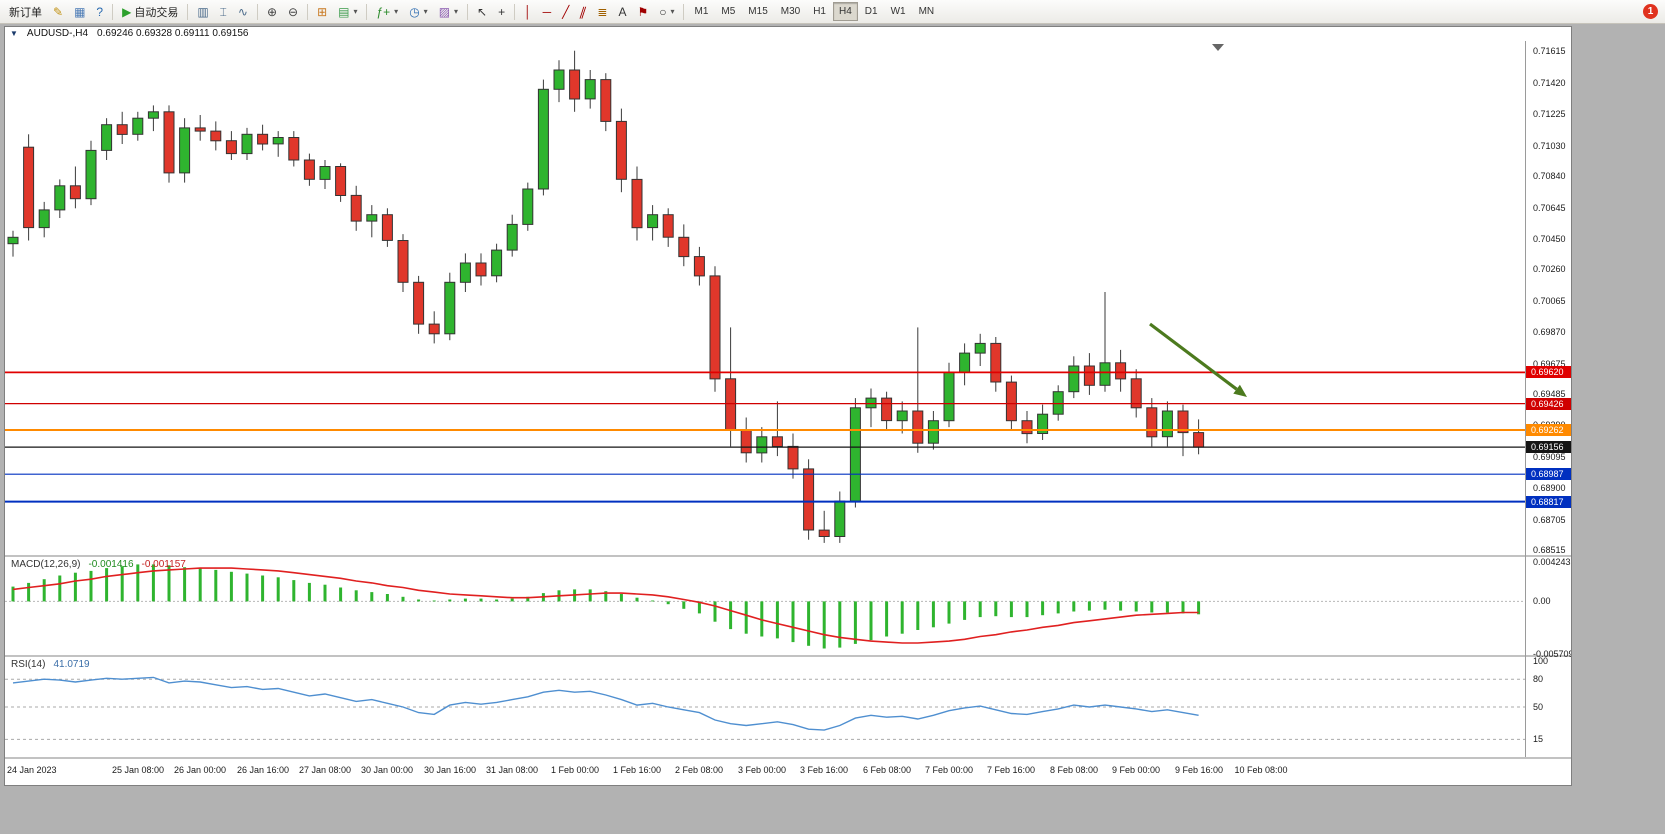 This screenshot has height=834, width=1665. What do you see at coordinates (528, 11) in the screenshot?
I see `vertical-line-button: │` at bounding box center [528, 11].